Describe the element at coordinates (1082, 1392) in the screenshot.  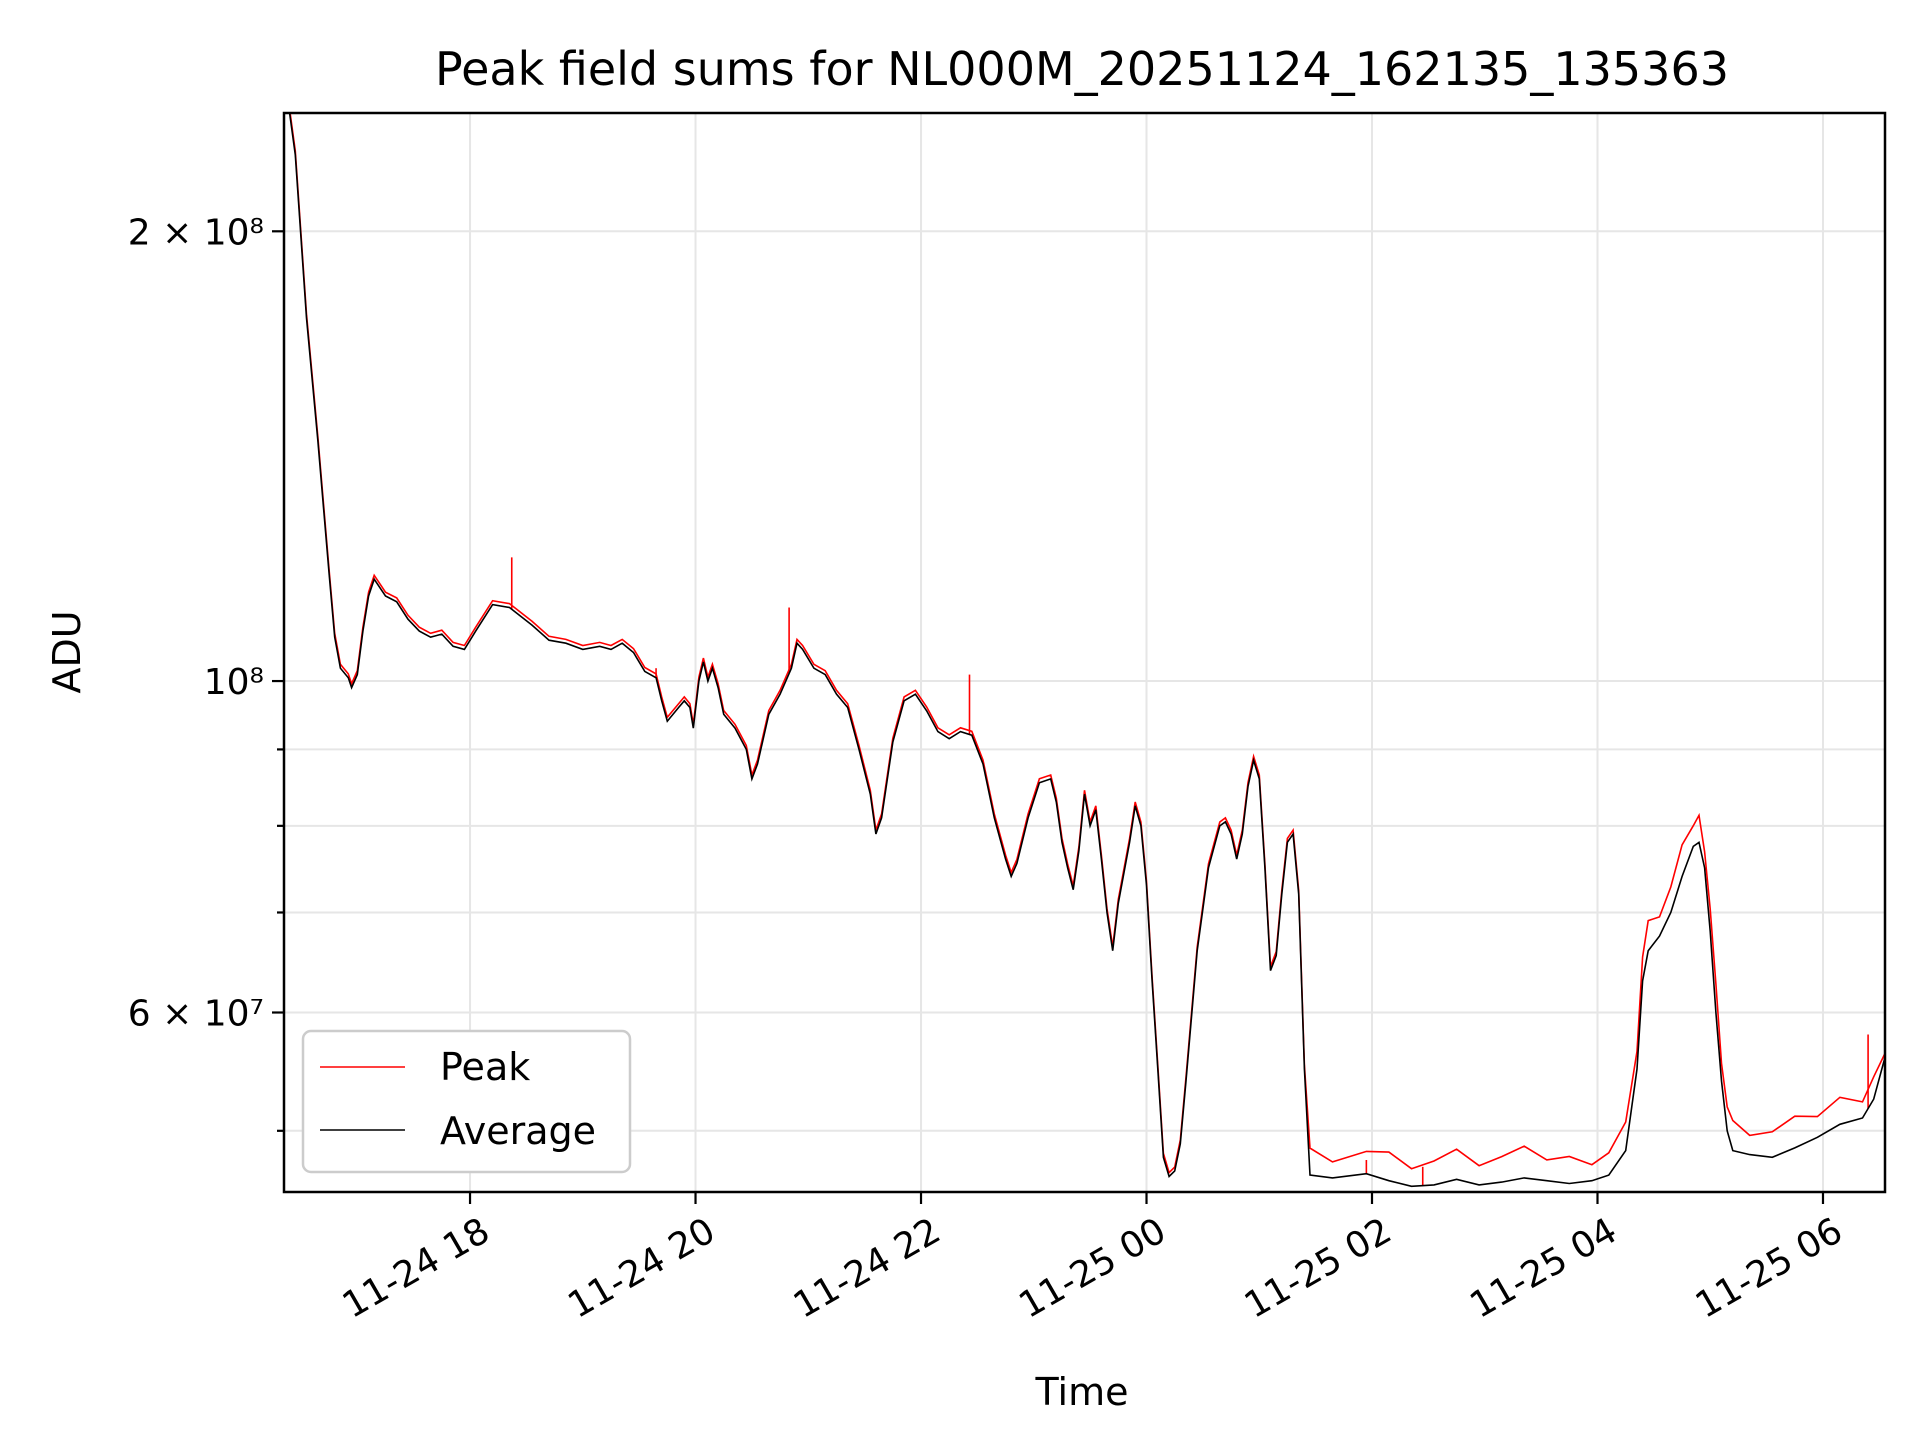
I see `x-axis-label: Time` at that location.